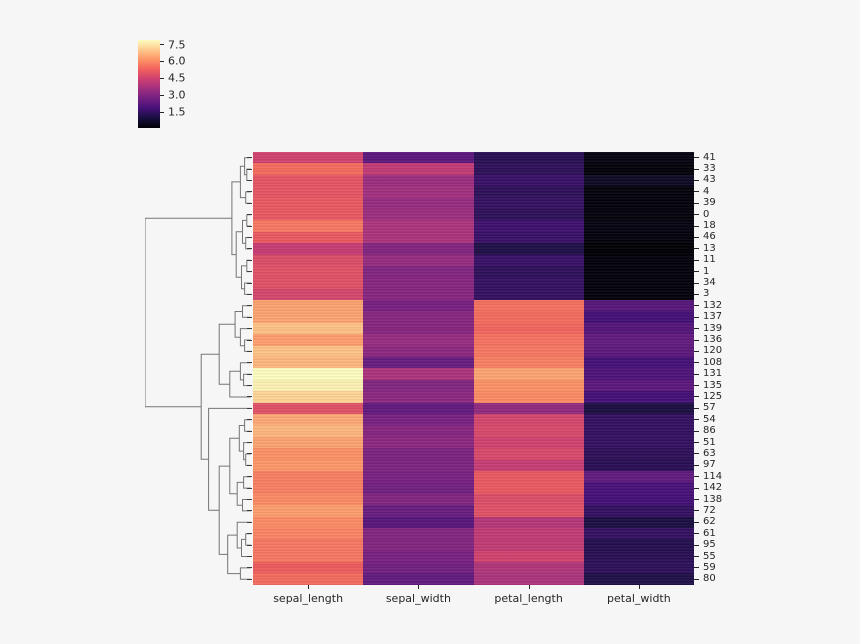 The image size is (860, 644). I want to click on row-tick-label: 95, so click(709, 545).